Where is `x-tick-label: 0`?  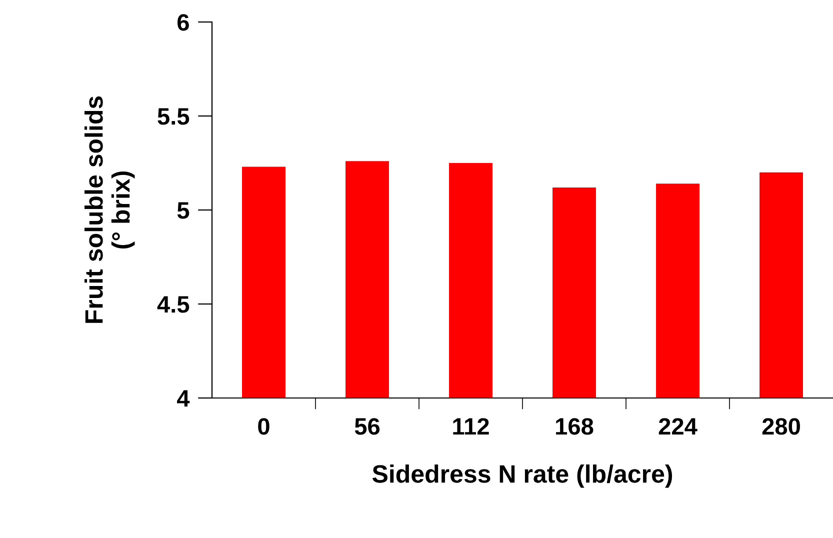 x-tick-label: 0 is located at coordinates (264, 426).